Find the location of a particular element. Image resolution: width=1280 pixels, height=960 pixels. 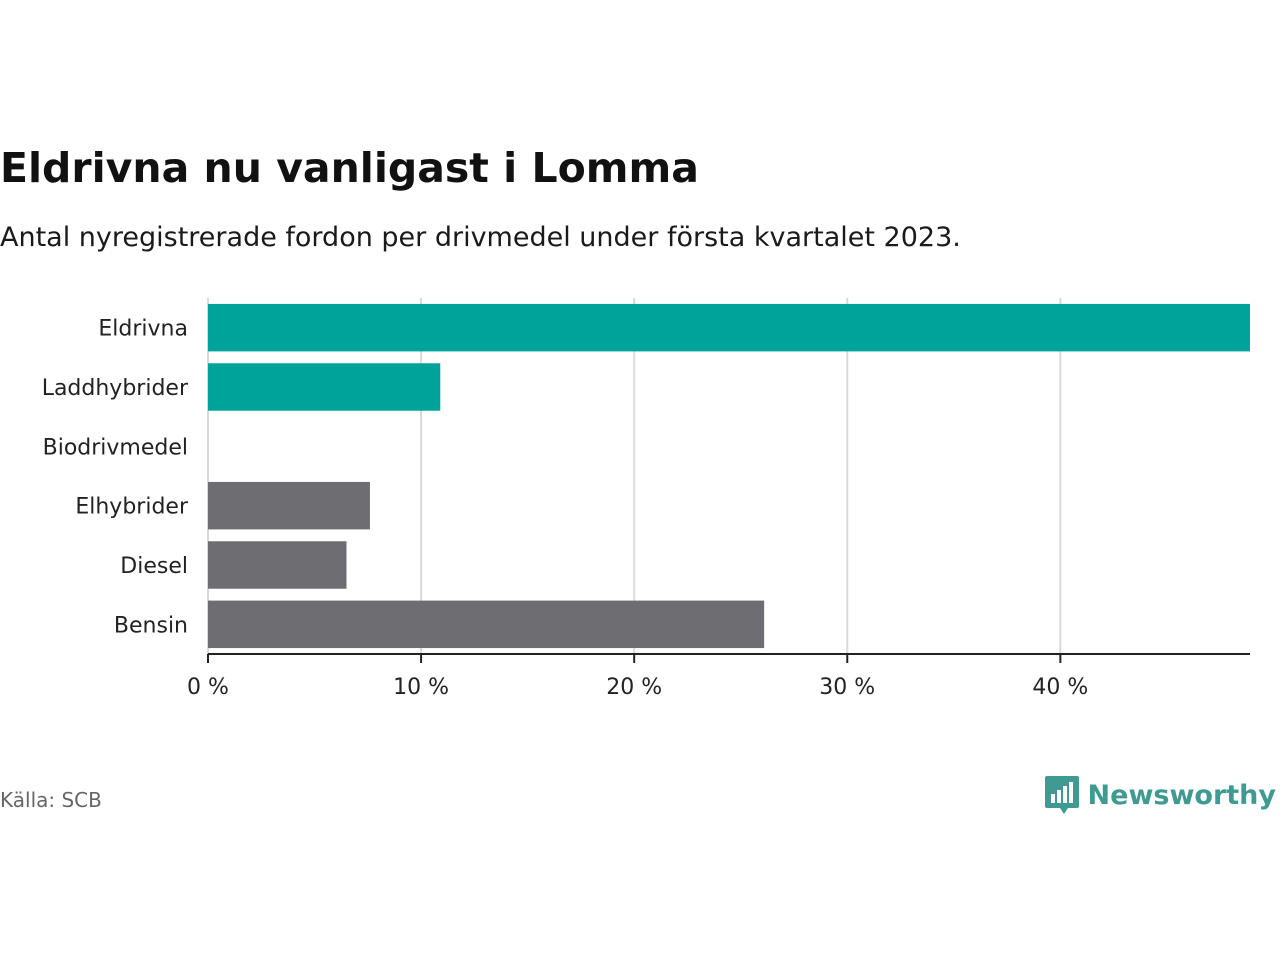

bar-diesel is located at coordinates (277, 565).